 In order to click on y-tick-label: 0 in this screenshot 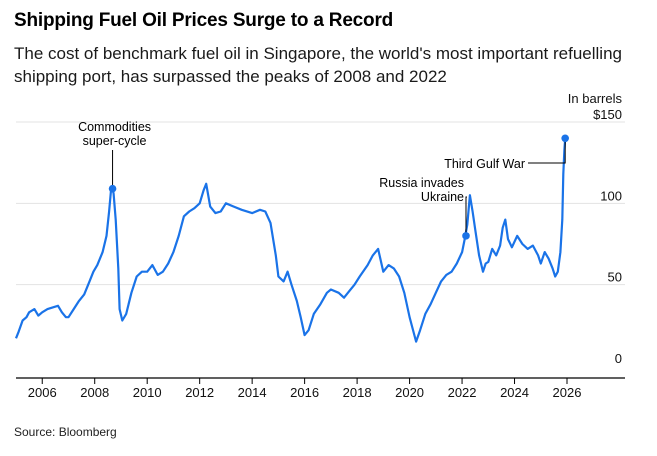, I will do `click(618, 358)`.